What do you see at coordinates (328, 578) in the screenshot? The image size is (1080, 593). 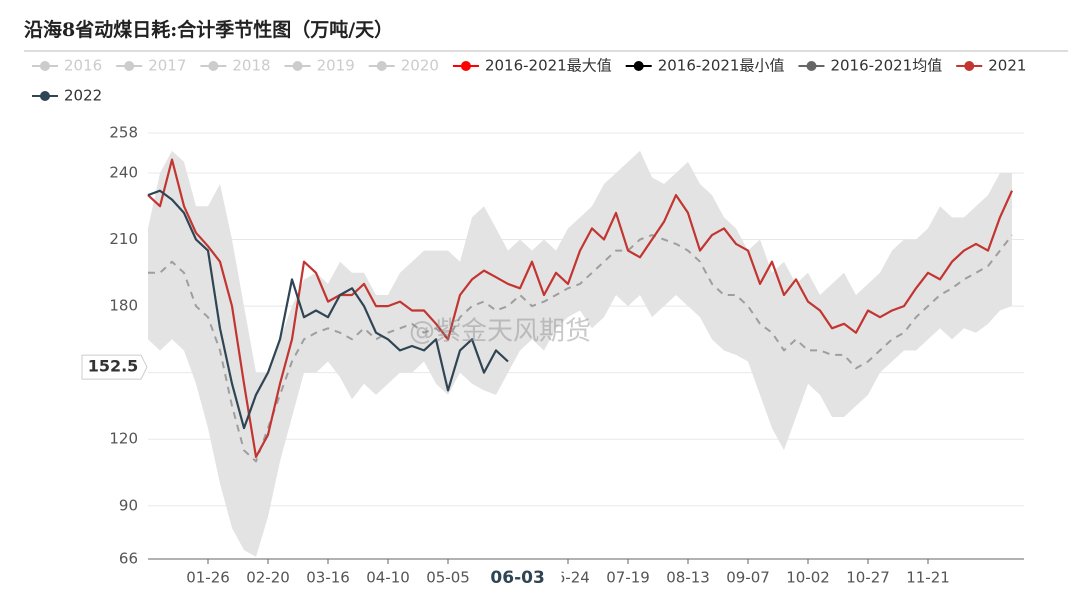 I see `x-tick-label: 03-16` at bounding box center [328, 578].